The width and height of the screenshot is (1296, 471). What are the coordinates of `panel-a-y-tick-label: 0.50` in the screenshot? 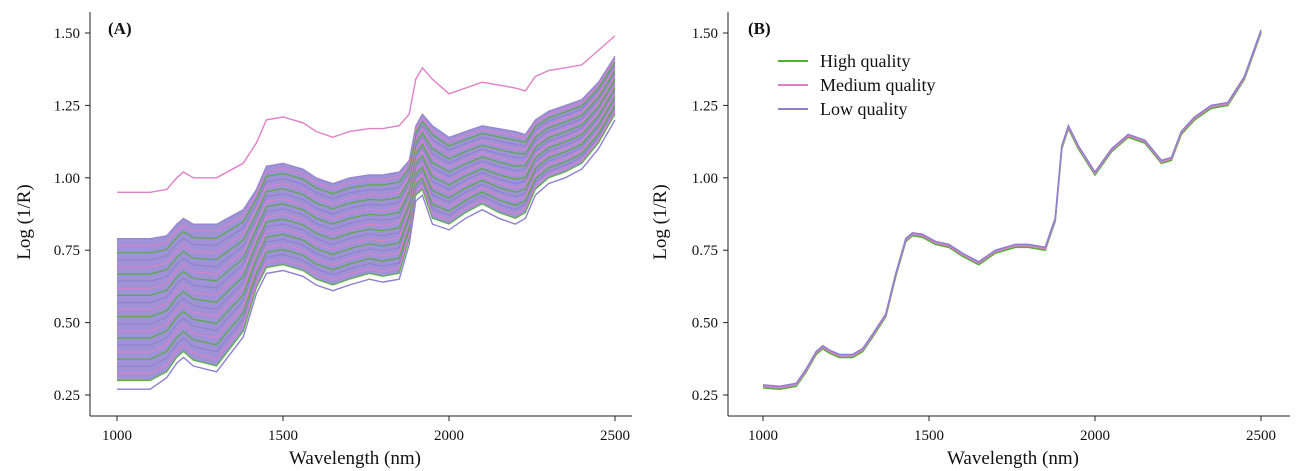 It's located at (67, 324).